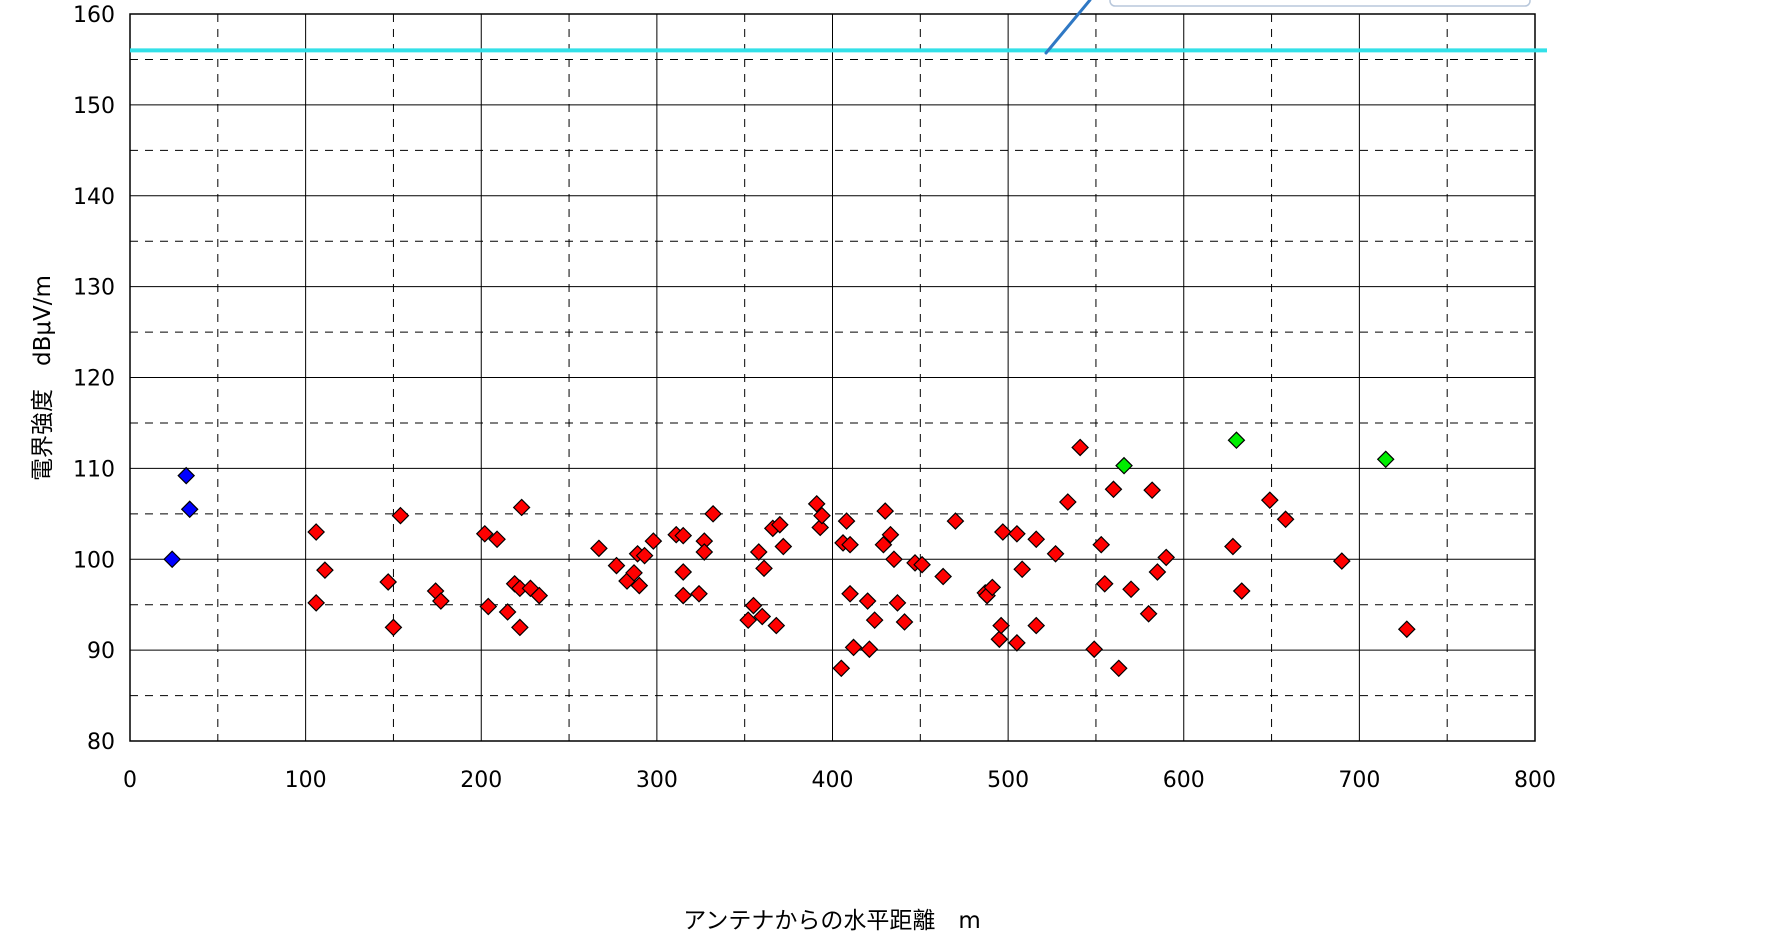 This screenshot has width=1780, height=951. Describe the element at coordinates (838, 27) in the screenshot. I see `reference-line-layer` at that location.